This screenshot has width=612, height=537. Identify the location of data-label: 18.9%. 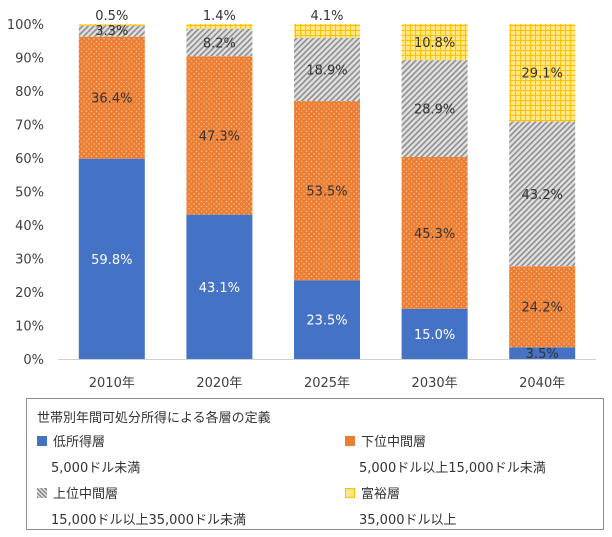
(326, 70).